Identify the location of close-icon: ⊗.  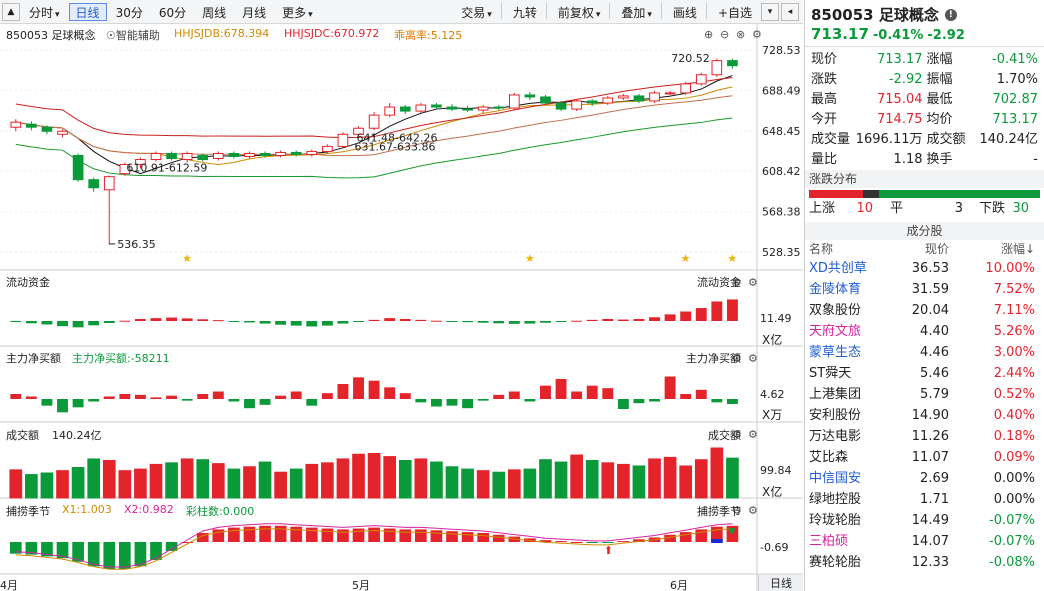
(740, 34).